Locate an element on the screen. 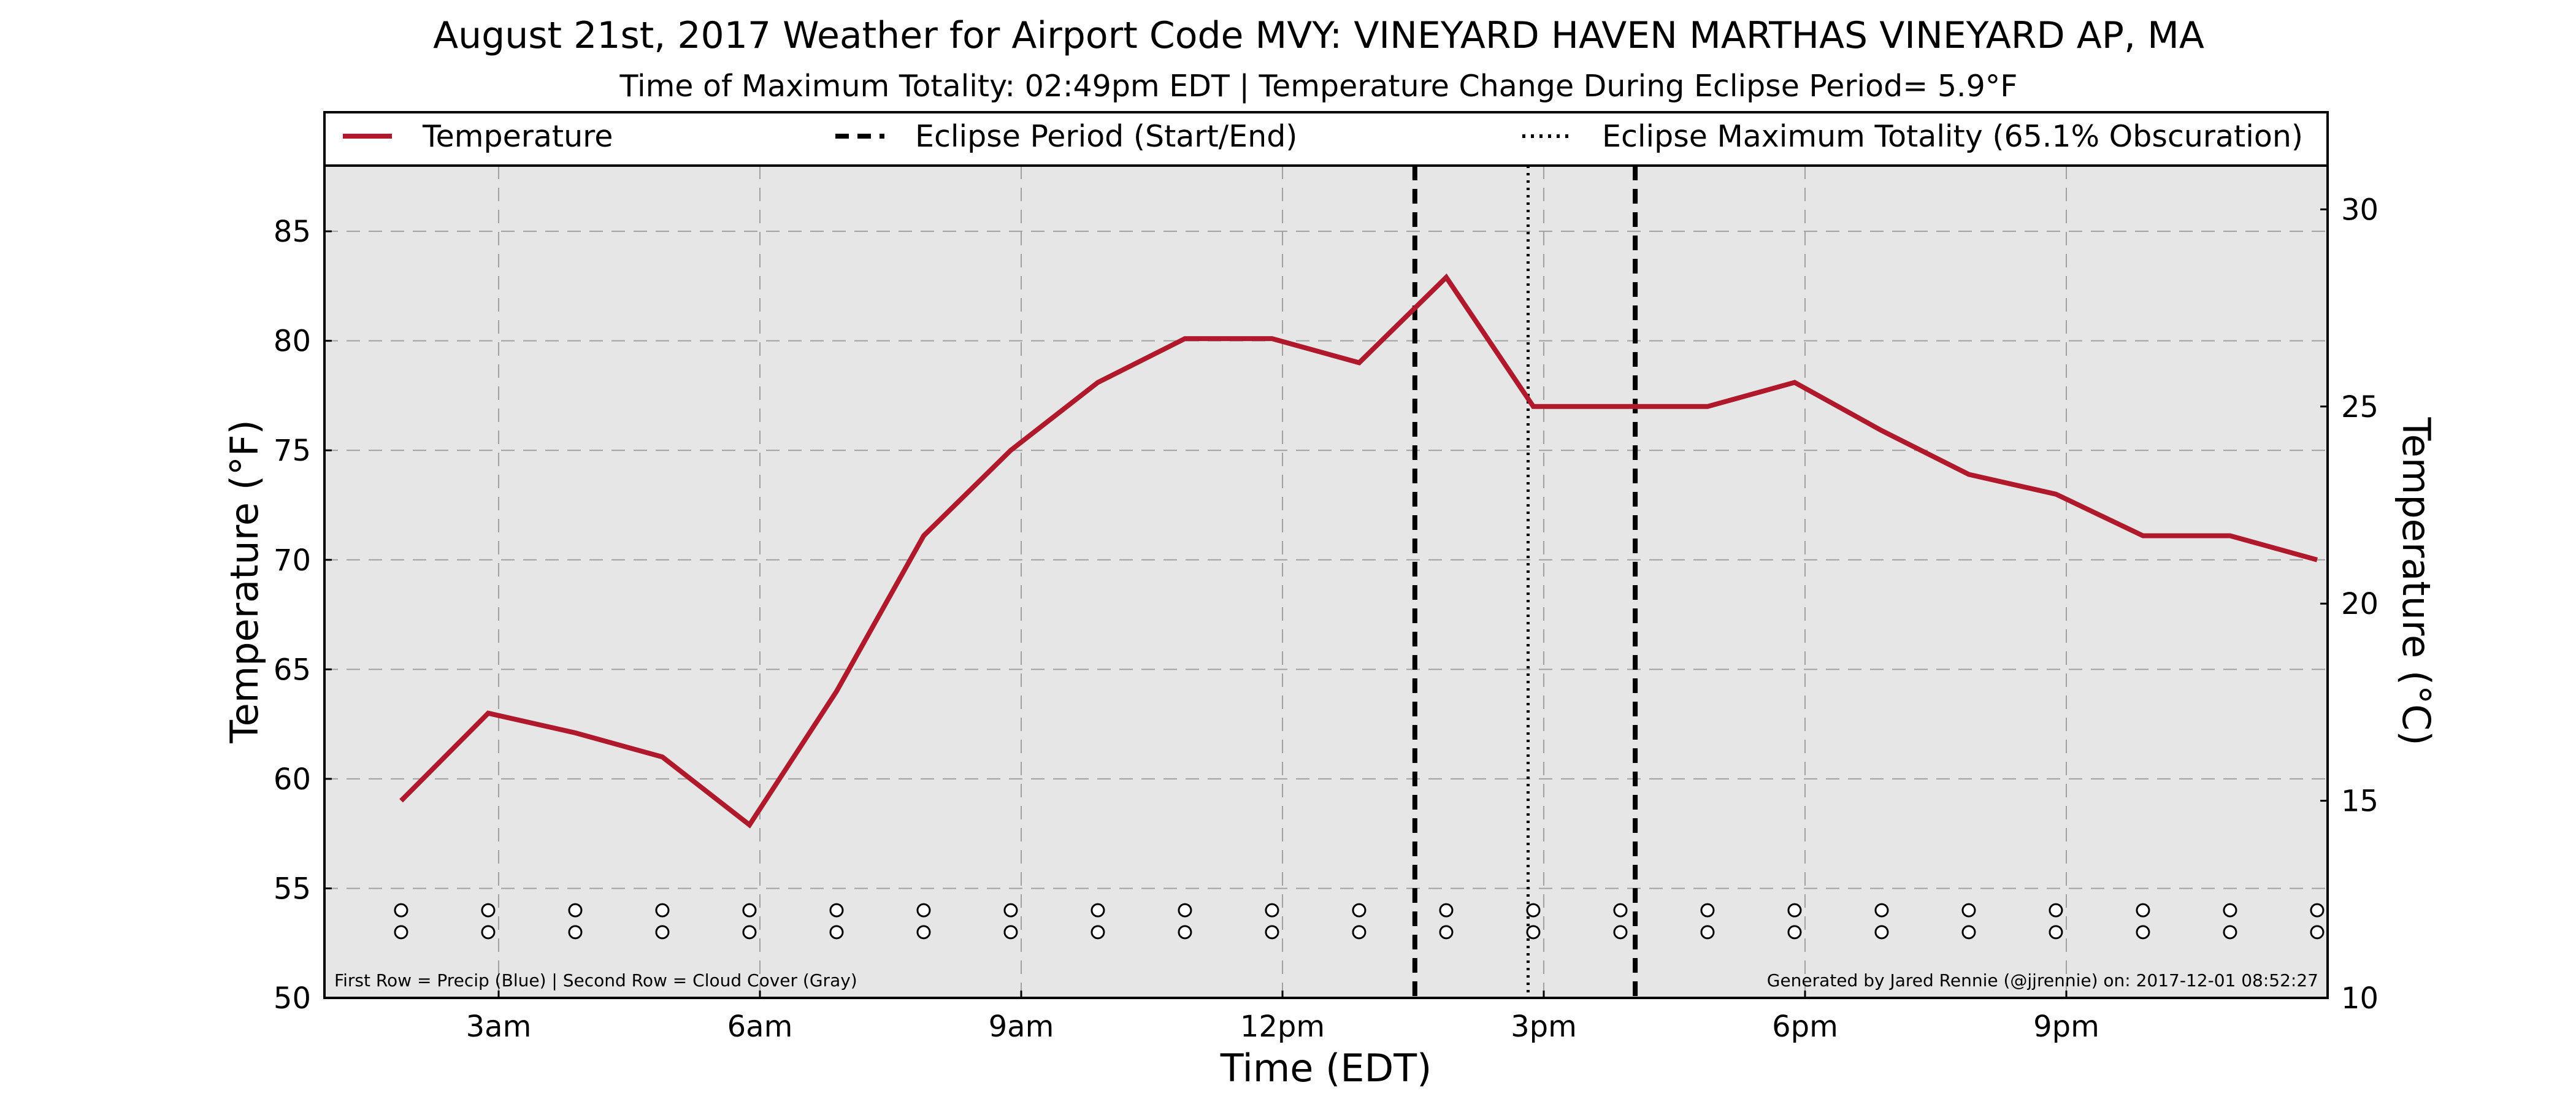 The image size is (2576, 1104). x-tick-label: 3pm is located at coordinates (1544, 1027).